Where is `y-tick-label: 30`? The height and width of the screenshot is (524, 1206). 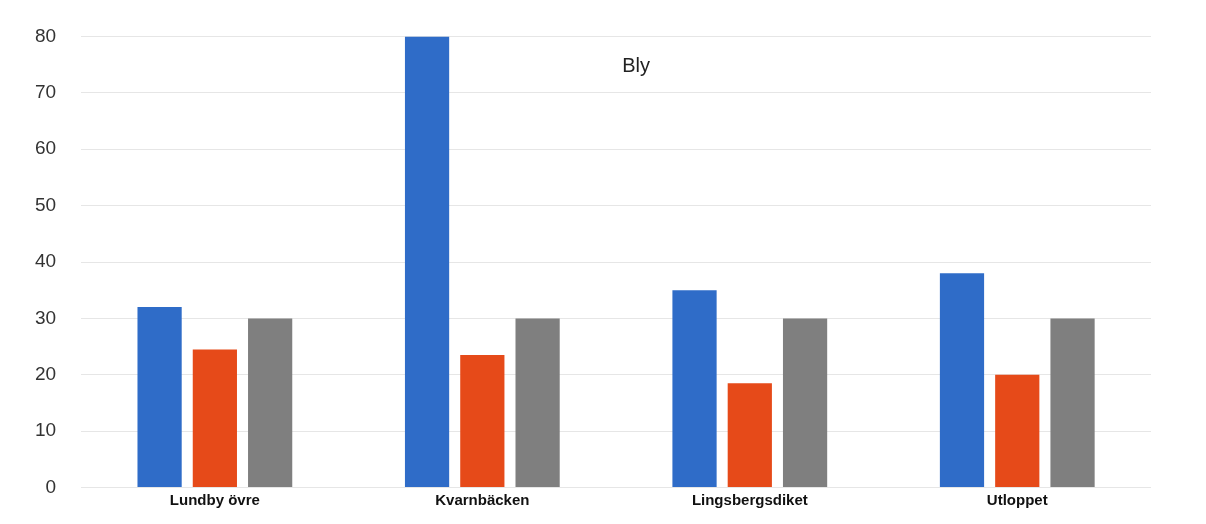 y-tick-label: 30 is located at coordinates (45, 317).